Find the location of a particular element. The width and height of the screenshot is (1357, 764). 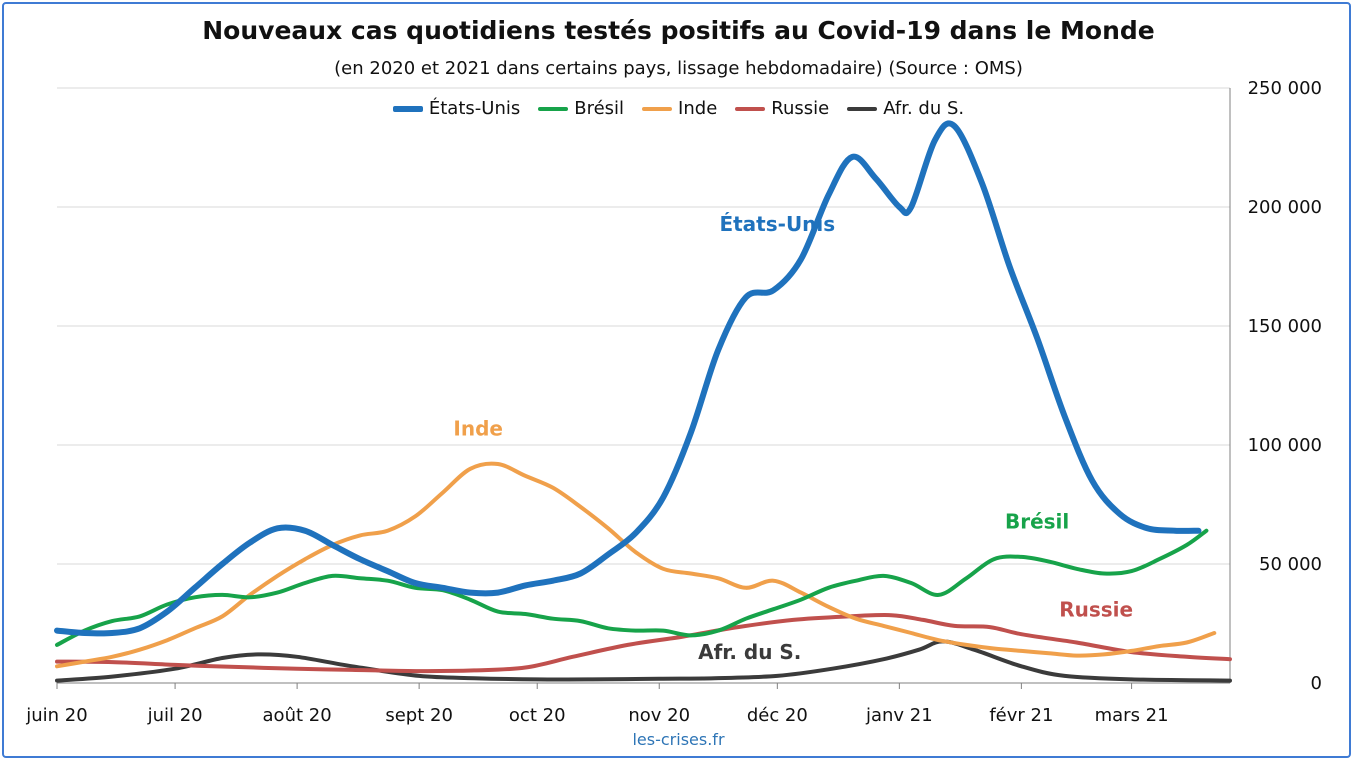

y-tick-label: 100 000 is located at coordinates (1285, 445).